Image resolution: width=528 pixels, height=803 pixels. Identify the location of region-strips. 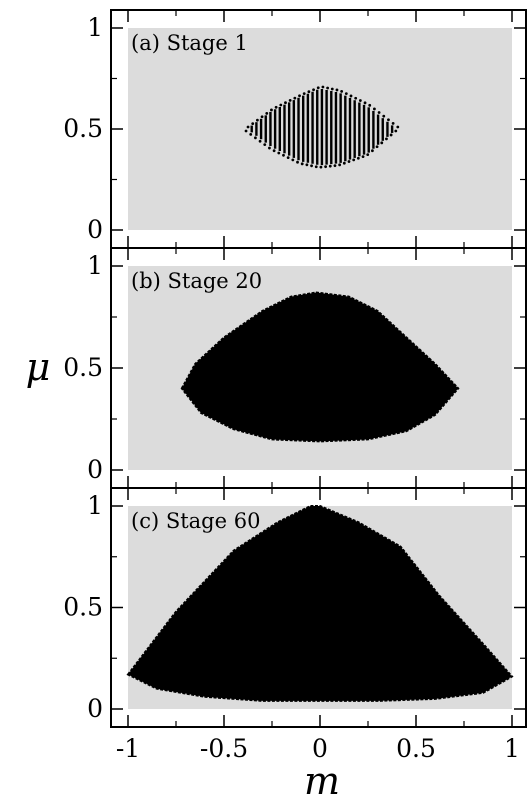
(322, 127).